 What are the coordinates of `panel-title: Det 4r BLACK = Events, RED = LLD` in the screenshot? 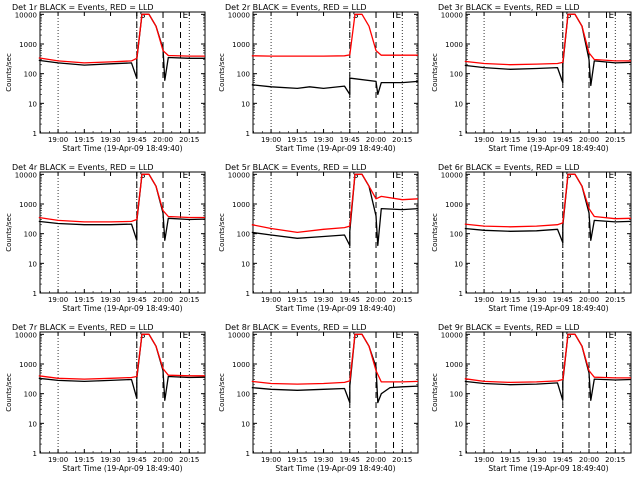 It's located at (83, 167).